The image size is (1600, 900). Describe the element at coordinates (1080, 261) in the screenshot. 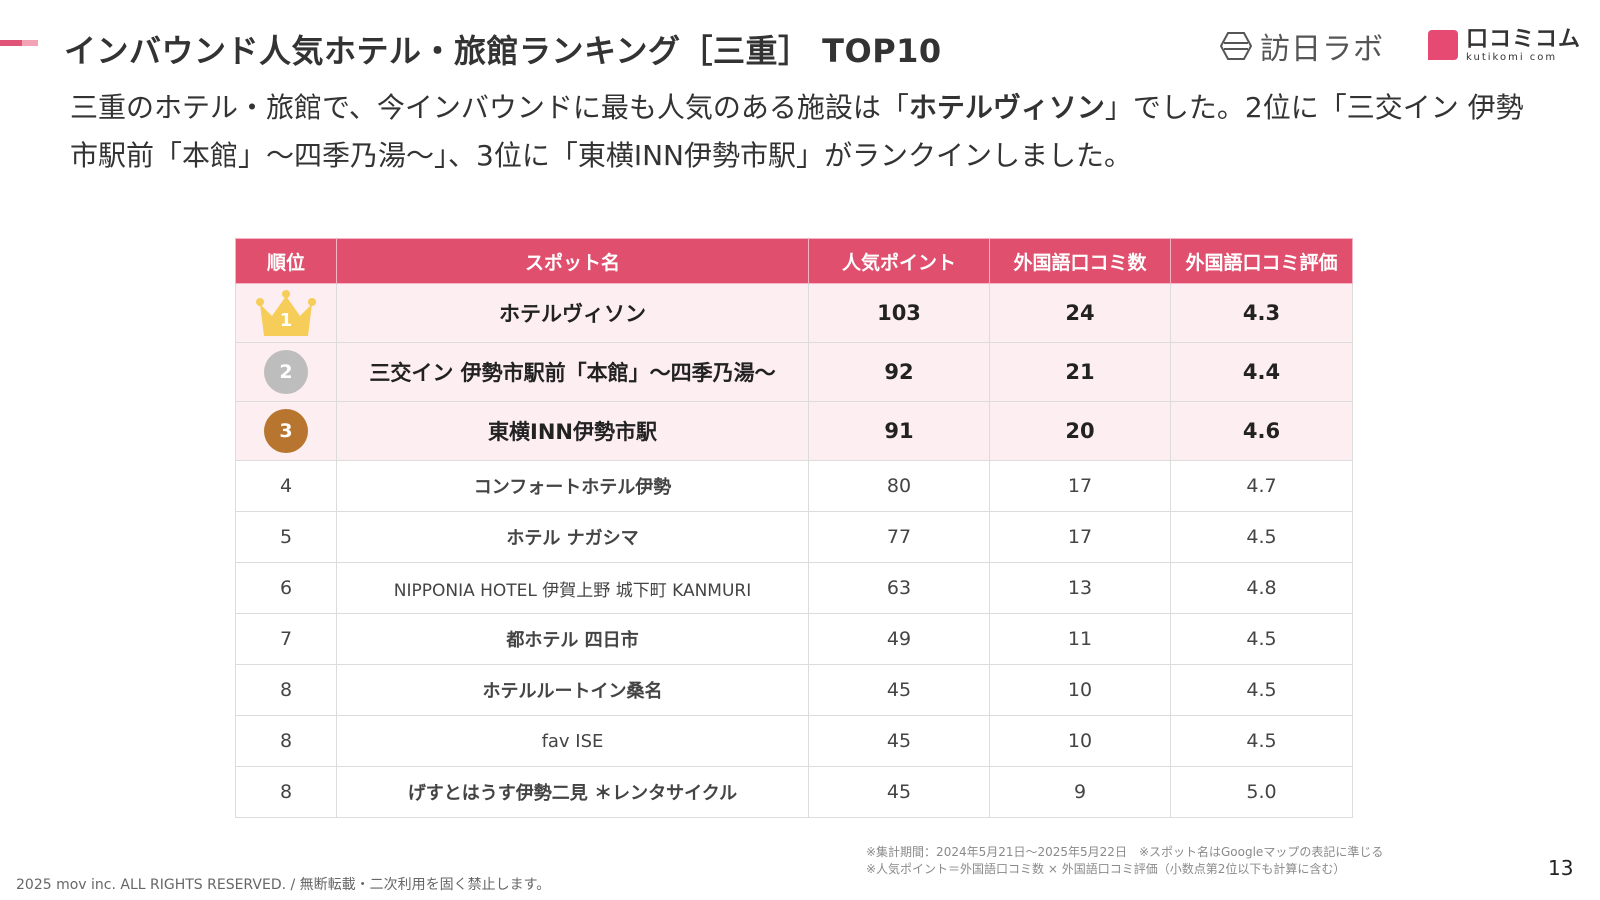

I see `header-review-count: 外国語口コミ数` at that location.